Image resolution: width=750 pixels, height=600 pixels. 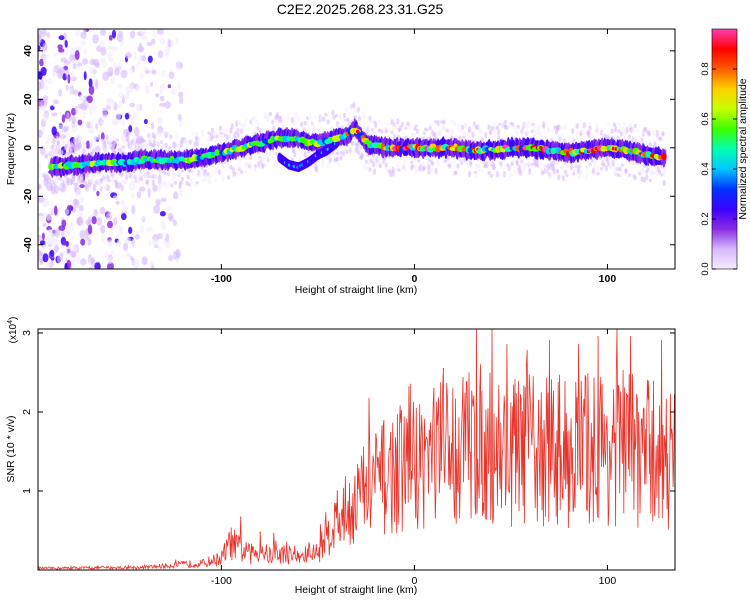 What do you see at coordinates (705, 268) in the screenshot?
I see `colorbar-tick-label: 0.0` at bounding box center [705, 268].